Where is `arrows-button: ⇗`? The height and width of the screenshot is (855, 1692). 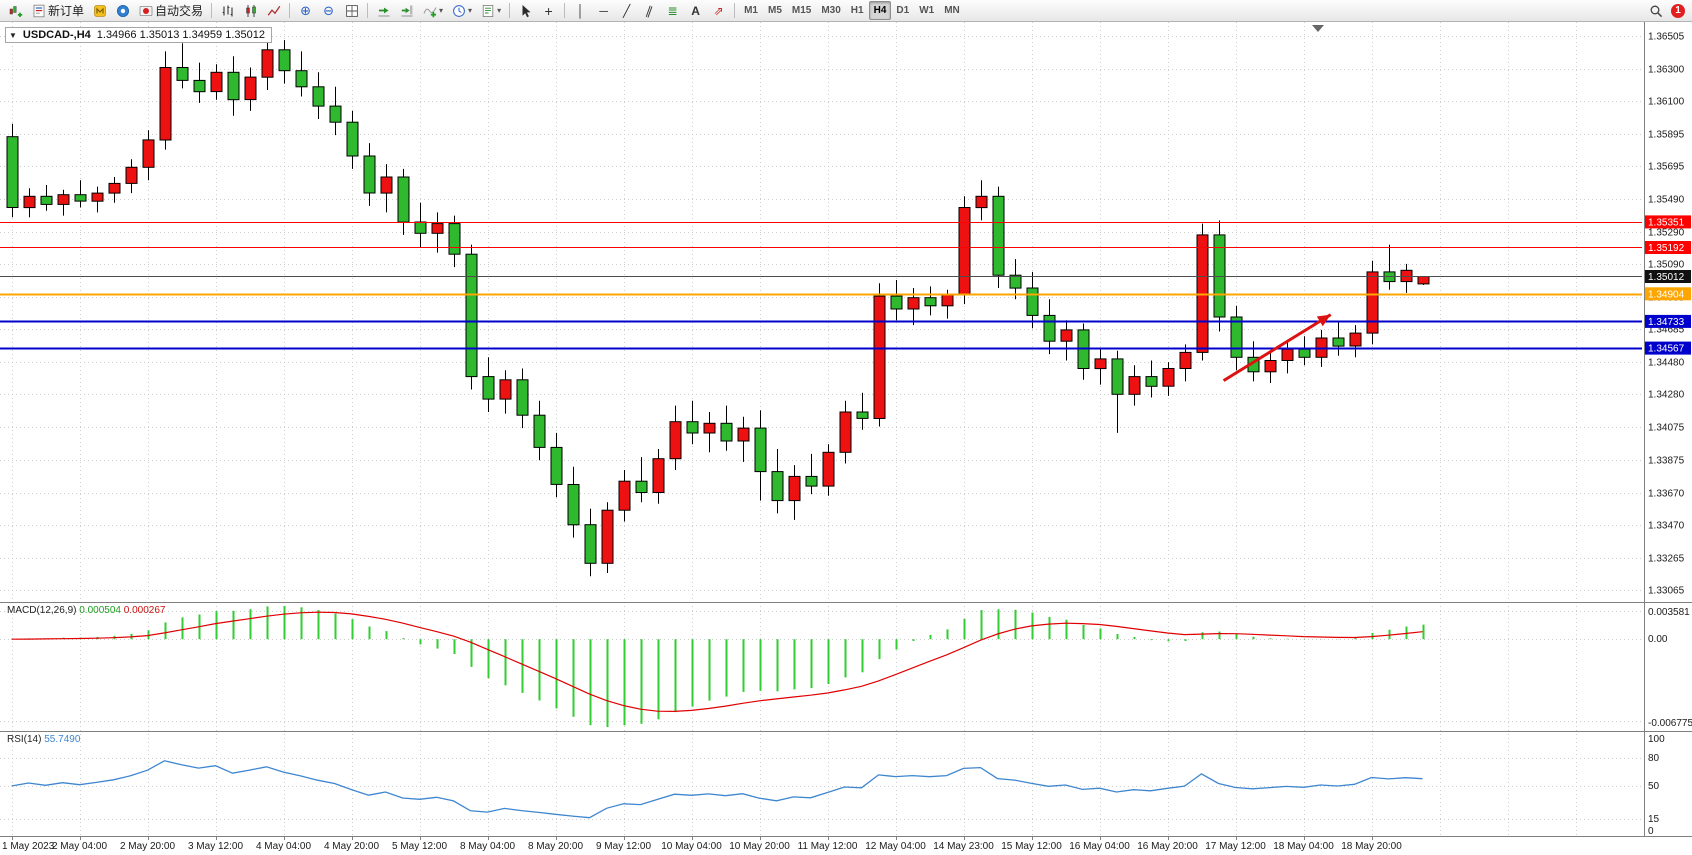 arrows-button: ⇗ is located at coordinates (718, 10).